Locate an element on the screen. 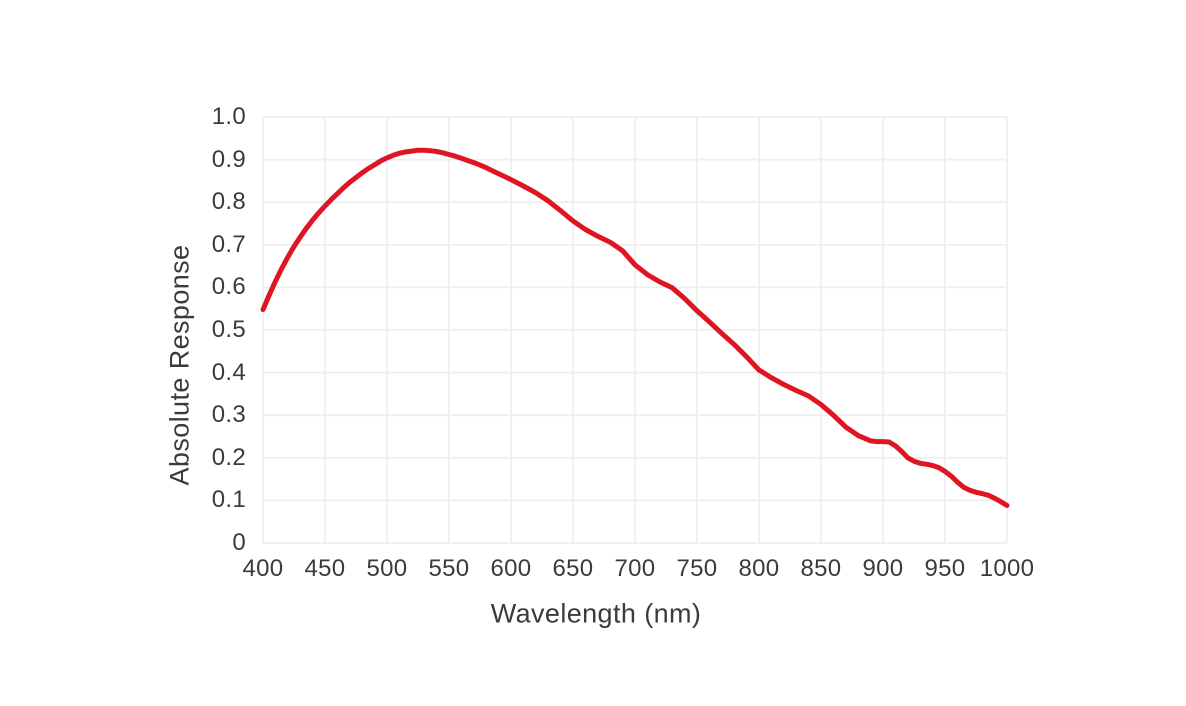 Image resolution: width=1186 pixels, height=706 pixels. y-axis-title: Absolute Response is located at coordinates (179, 365).